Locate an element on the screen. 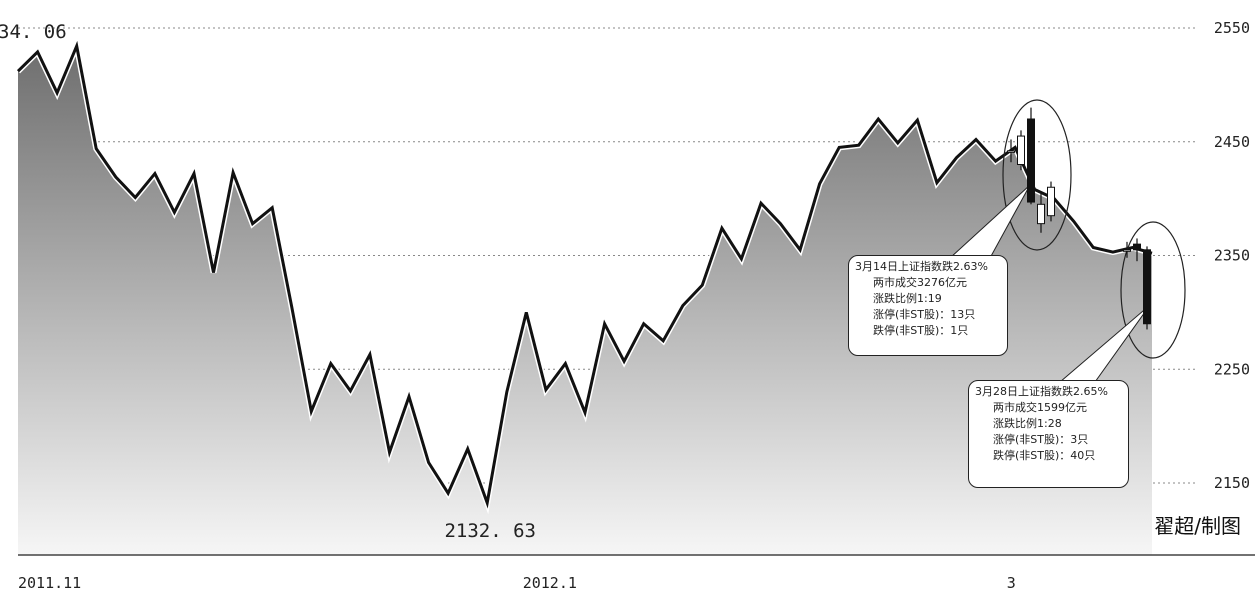  x-tick-label: 2011.11 is located at coordinates (49, 583).